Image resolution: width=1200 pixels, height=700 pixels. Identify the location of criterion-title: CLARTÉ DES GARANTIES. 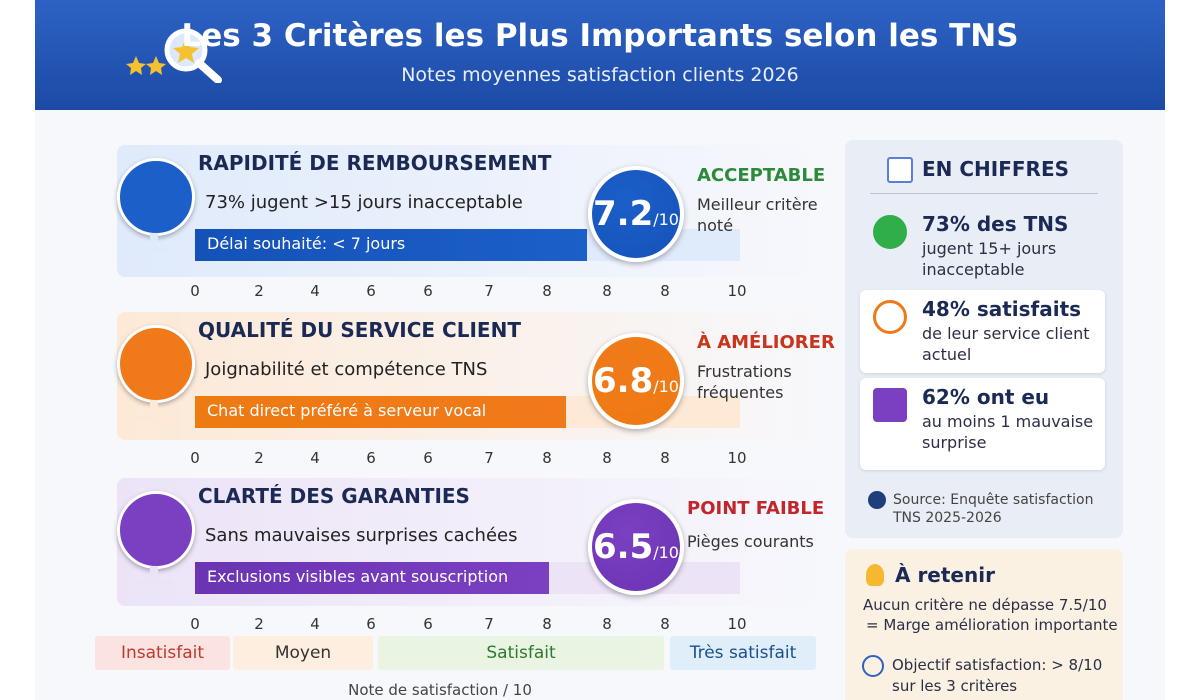
(334, 496).